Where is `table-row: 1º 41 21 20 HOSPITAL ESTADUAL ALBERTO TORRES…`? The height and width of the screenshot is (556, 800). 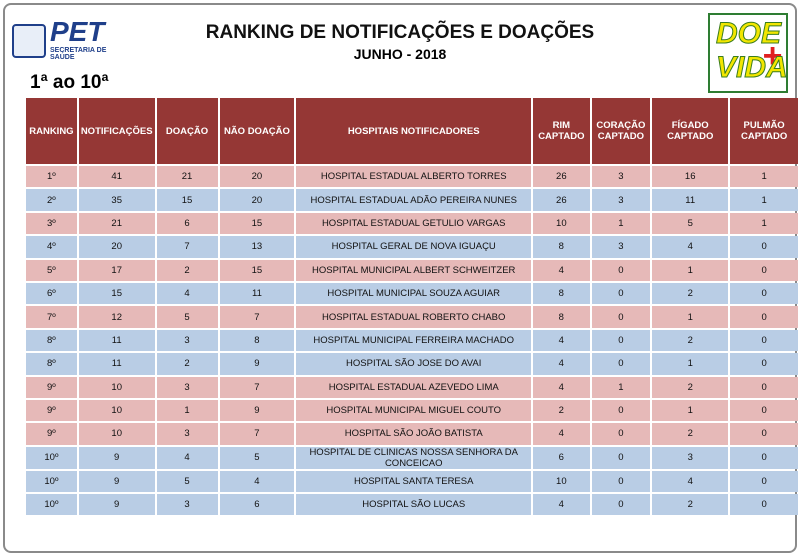 table-row: 1º 41 21 20 HOSPITAL ESTADUAL ALBERTO TORRES… is located at coordinates (412, 177).